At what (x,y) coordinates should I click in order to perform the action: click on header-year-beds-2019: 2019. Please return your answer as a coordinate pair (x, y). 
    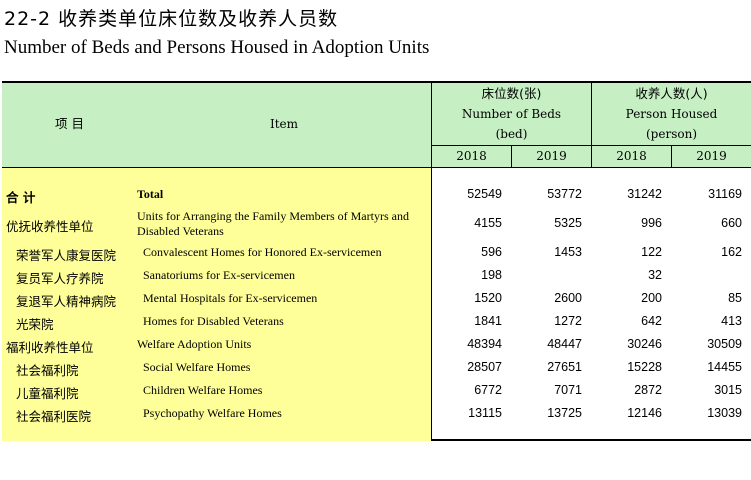
    Looking at the image, I should click on (551, 156).